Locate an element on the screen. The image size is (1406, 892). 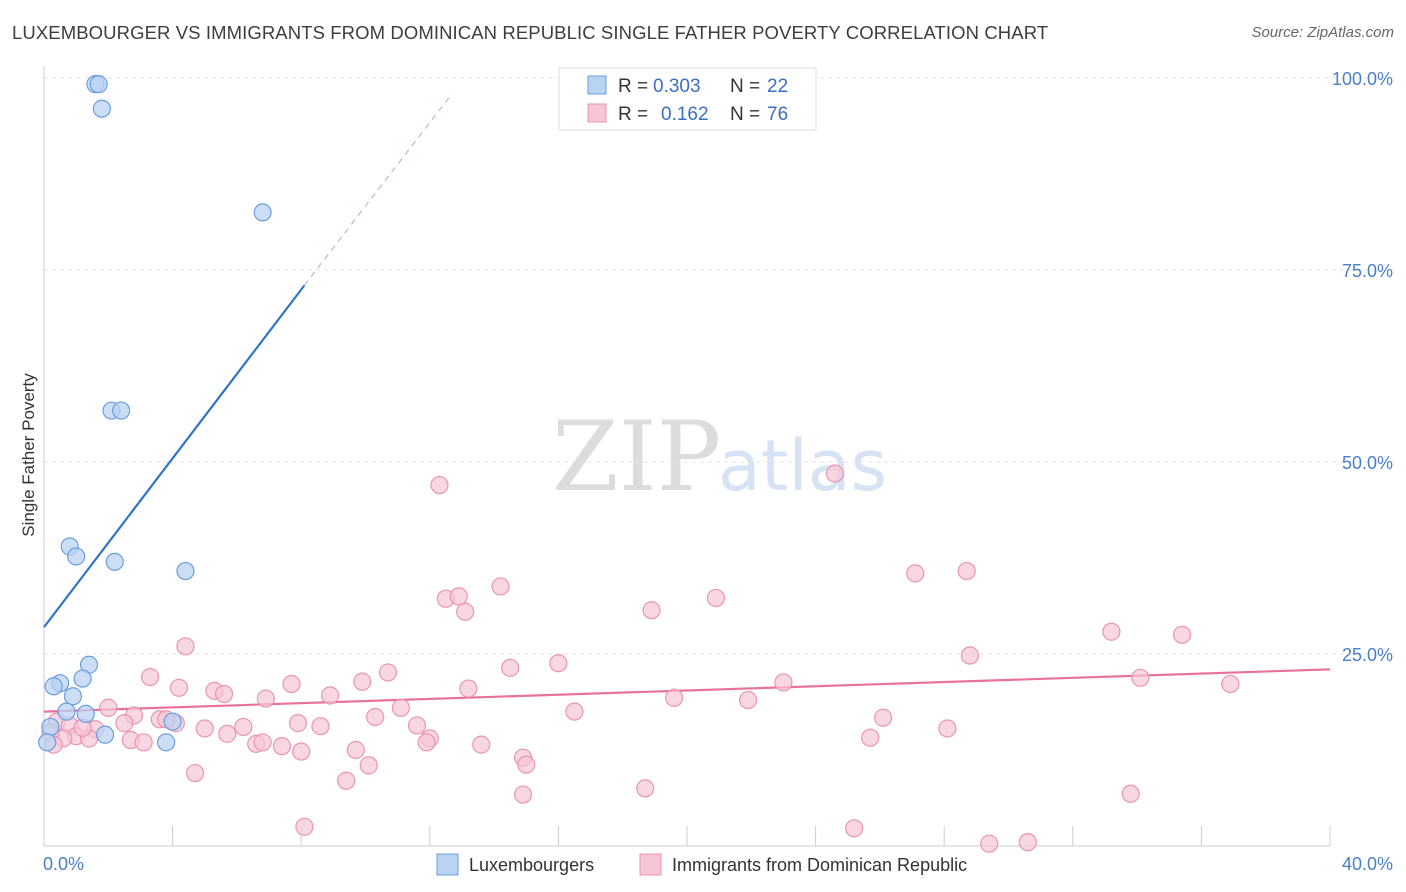
chart-source: Source: ZipAtlas.com is located at coordinates (1322, 32).